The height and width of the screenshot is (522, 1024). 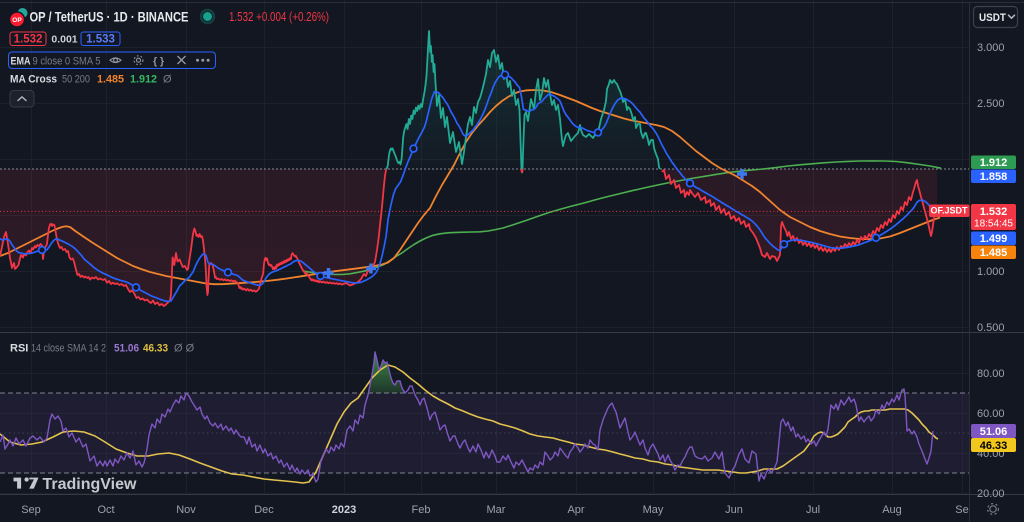 What do you see at coordinates (991, 414) in the screenshot?
I see `svg-text: 60.00` at bounding box center [991, 414].